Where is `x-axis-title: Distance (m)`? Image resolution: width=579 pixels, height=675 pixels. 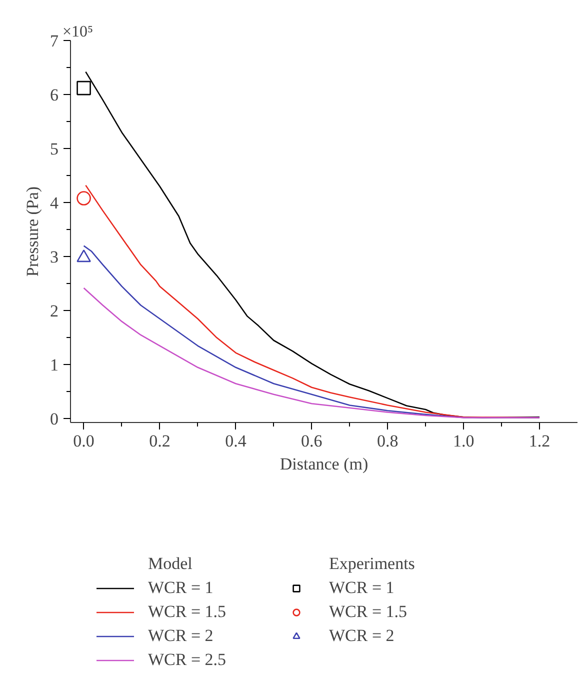 x-axis-title: Distance (m) is located at coordinates (324, 464).